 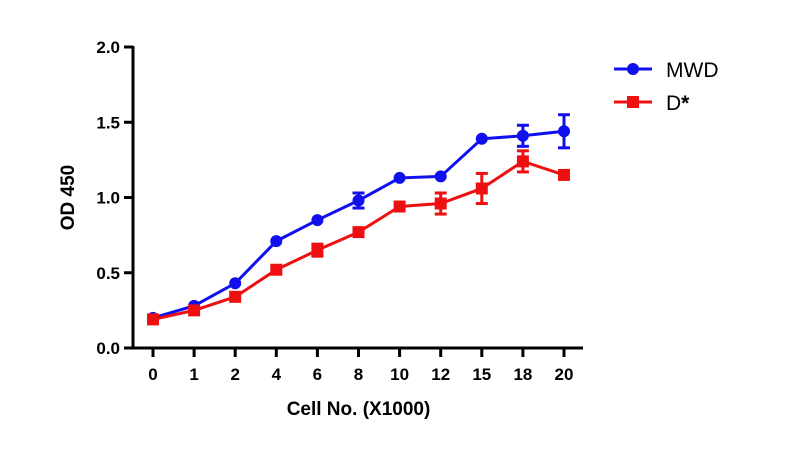 What do you see at coordinates (108, 348) in the screenshot?
I see `y-tick-label: 0.0` at bounding box center [108, 348].